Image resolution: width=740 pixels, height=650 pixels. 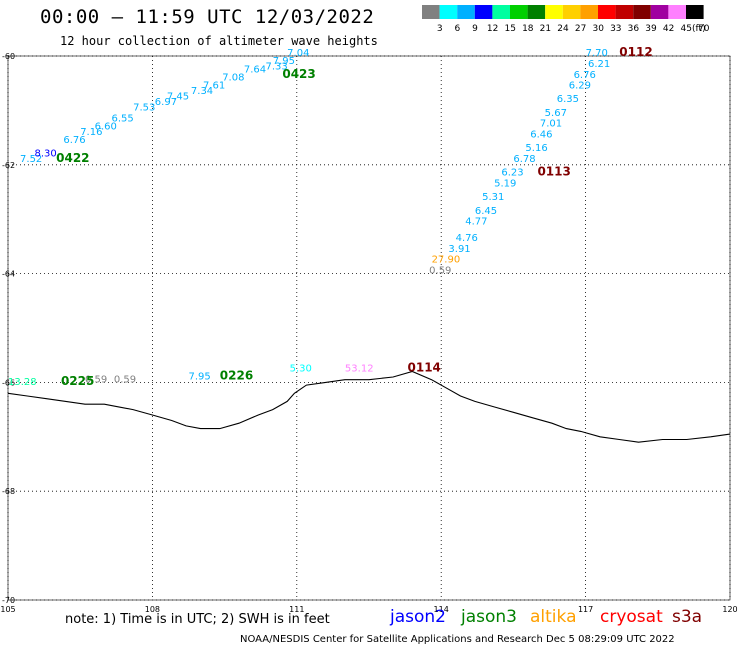 I want to click on satellite-name: jason3, so click(x=489, y=617).